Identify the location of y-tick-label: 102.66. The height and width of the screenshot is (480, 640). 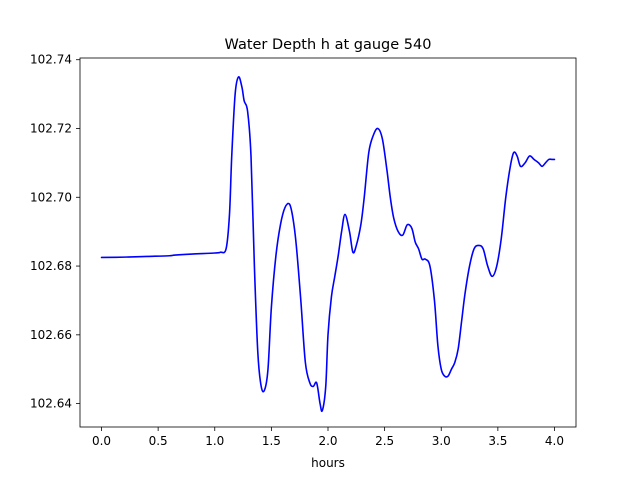
(51, 335).